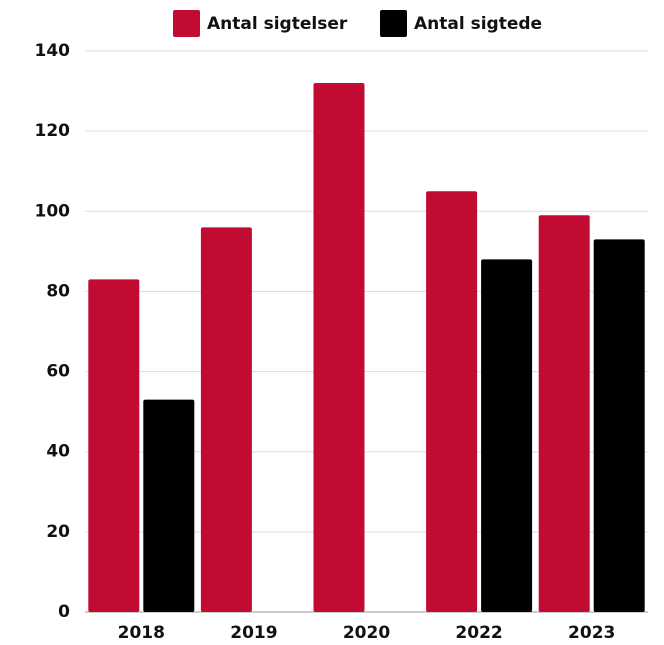 This screenshot has height=645, width=664. I want to click on x-tick-label: 2019, so click(253, 633).